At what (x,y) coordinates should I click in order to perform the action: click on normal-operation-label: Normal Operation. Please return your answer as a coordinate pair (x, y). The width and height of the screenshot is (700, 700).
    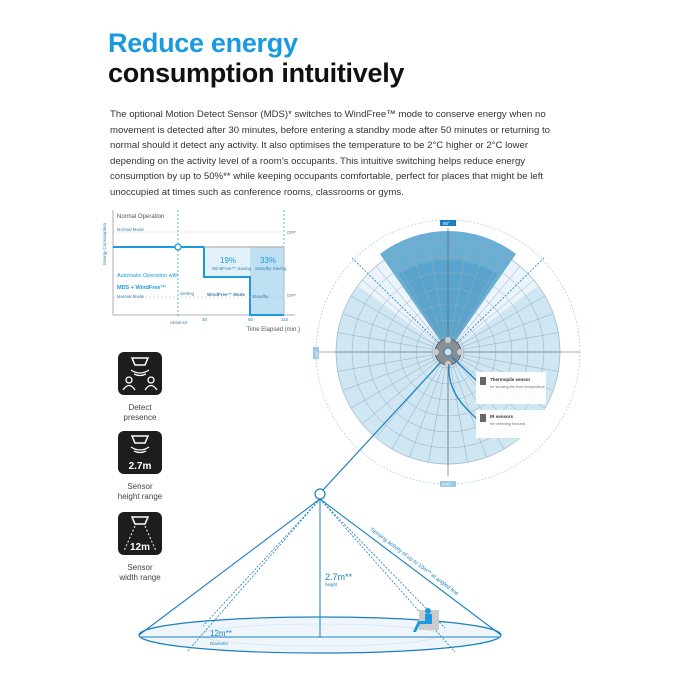
    Looking at the image, I should click on (140, 217).